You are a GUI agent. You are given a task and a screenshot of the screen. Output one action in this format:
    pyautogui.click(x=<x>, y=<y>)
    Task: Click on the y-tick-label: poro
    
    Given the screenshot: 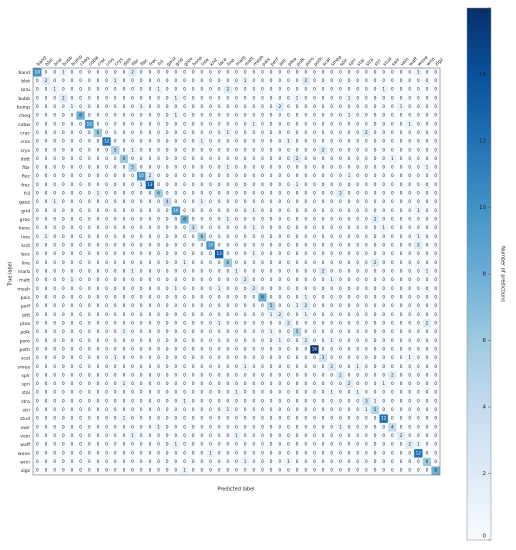 What is the action you would take?
    pyautogui.click(x=25, y=341)
    